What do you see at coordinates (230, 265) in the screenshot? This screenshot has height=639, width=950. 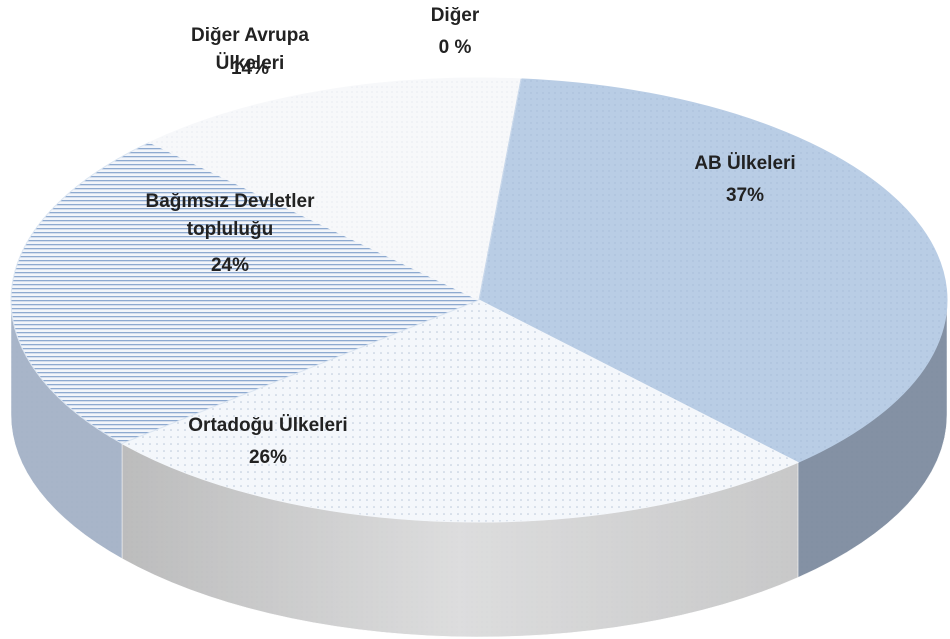 I see `slice-value-label: 24%` at bounding box center [230, 265].